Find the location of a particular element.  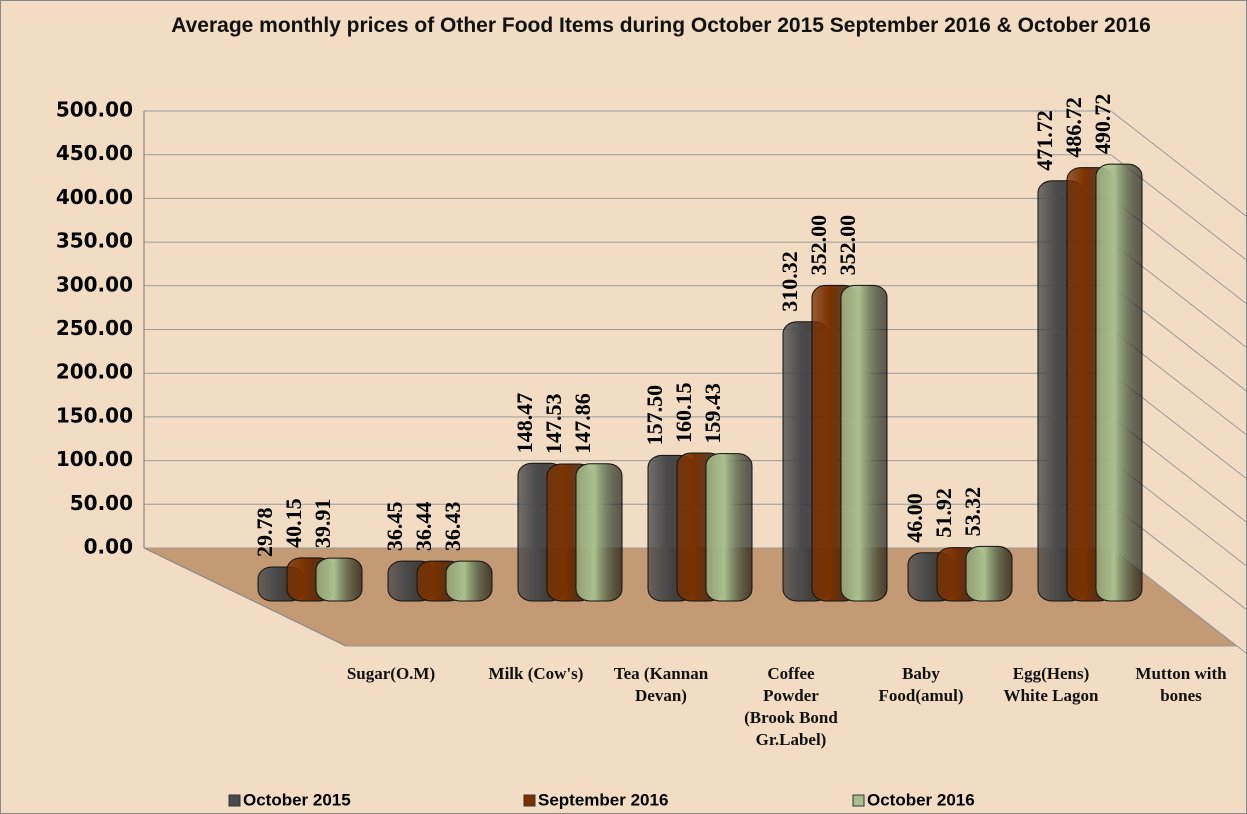

y-tick-label: 200.00 is located at coordinates (94, 372).